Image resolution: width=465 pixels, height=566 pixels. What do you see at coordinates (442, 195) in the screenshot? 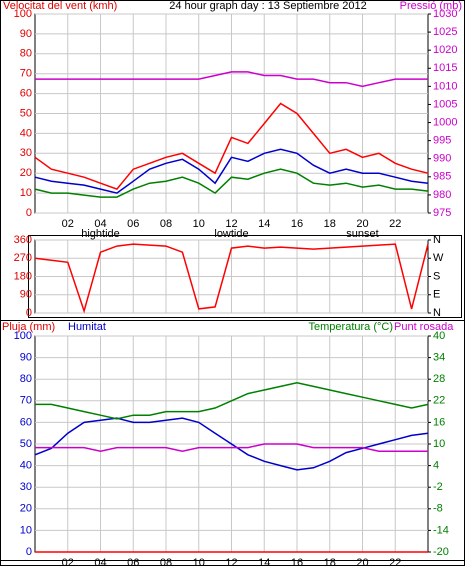
I see `y2-tick-label: 980` at bounding box center [442, 195].